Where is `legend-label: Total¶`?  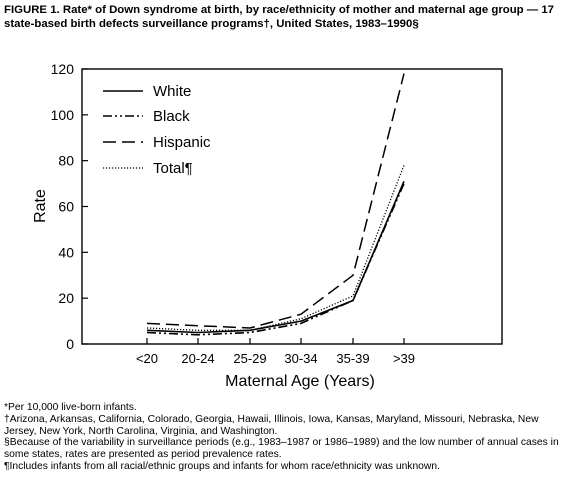
legend-label: Total¶ is located at coordinates (173, 168).